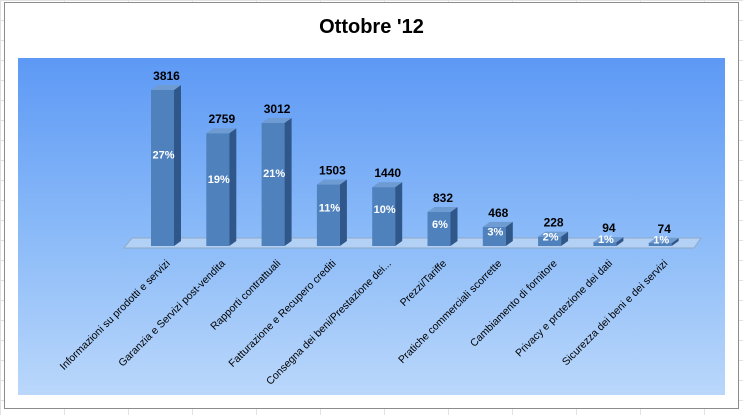 The width and height of the screenshot is (743, 415). What do you see at coordinates (554, 223) in the screenshot?
I see `value-label: 228` at bounding box center [554, 223].